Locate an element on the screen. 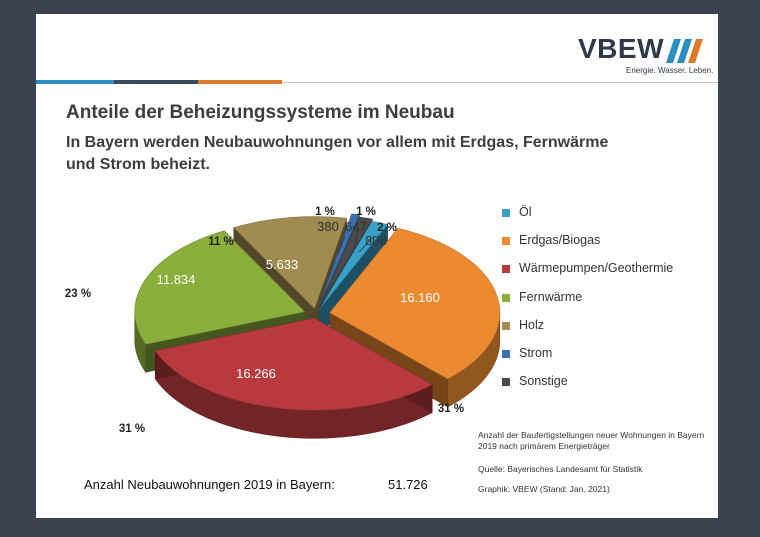  bottom-band is located at coordinates (380, 527).